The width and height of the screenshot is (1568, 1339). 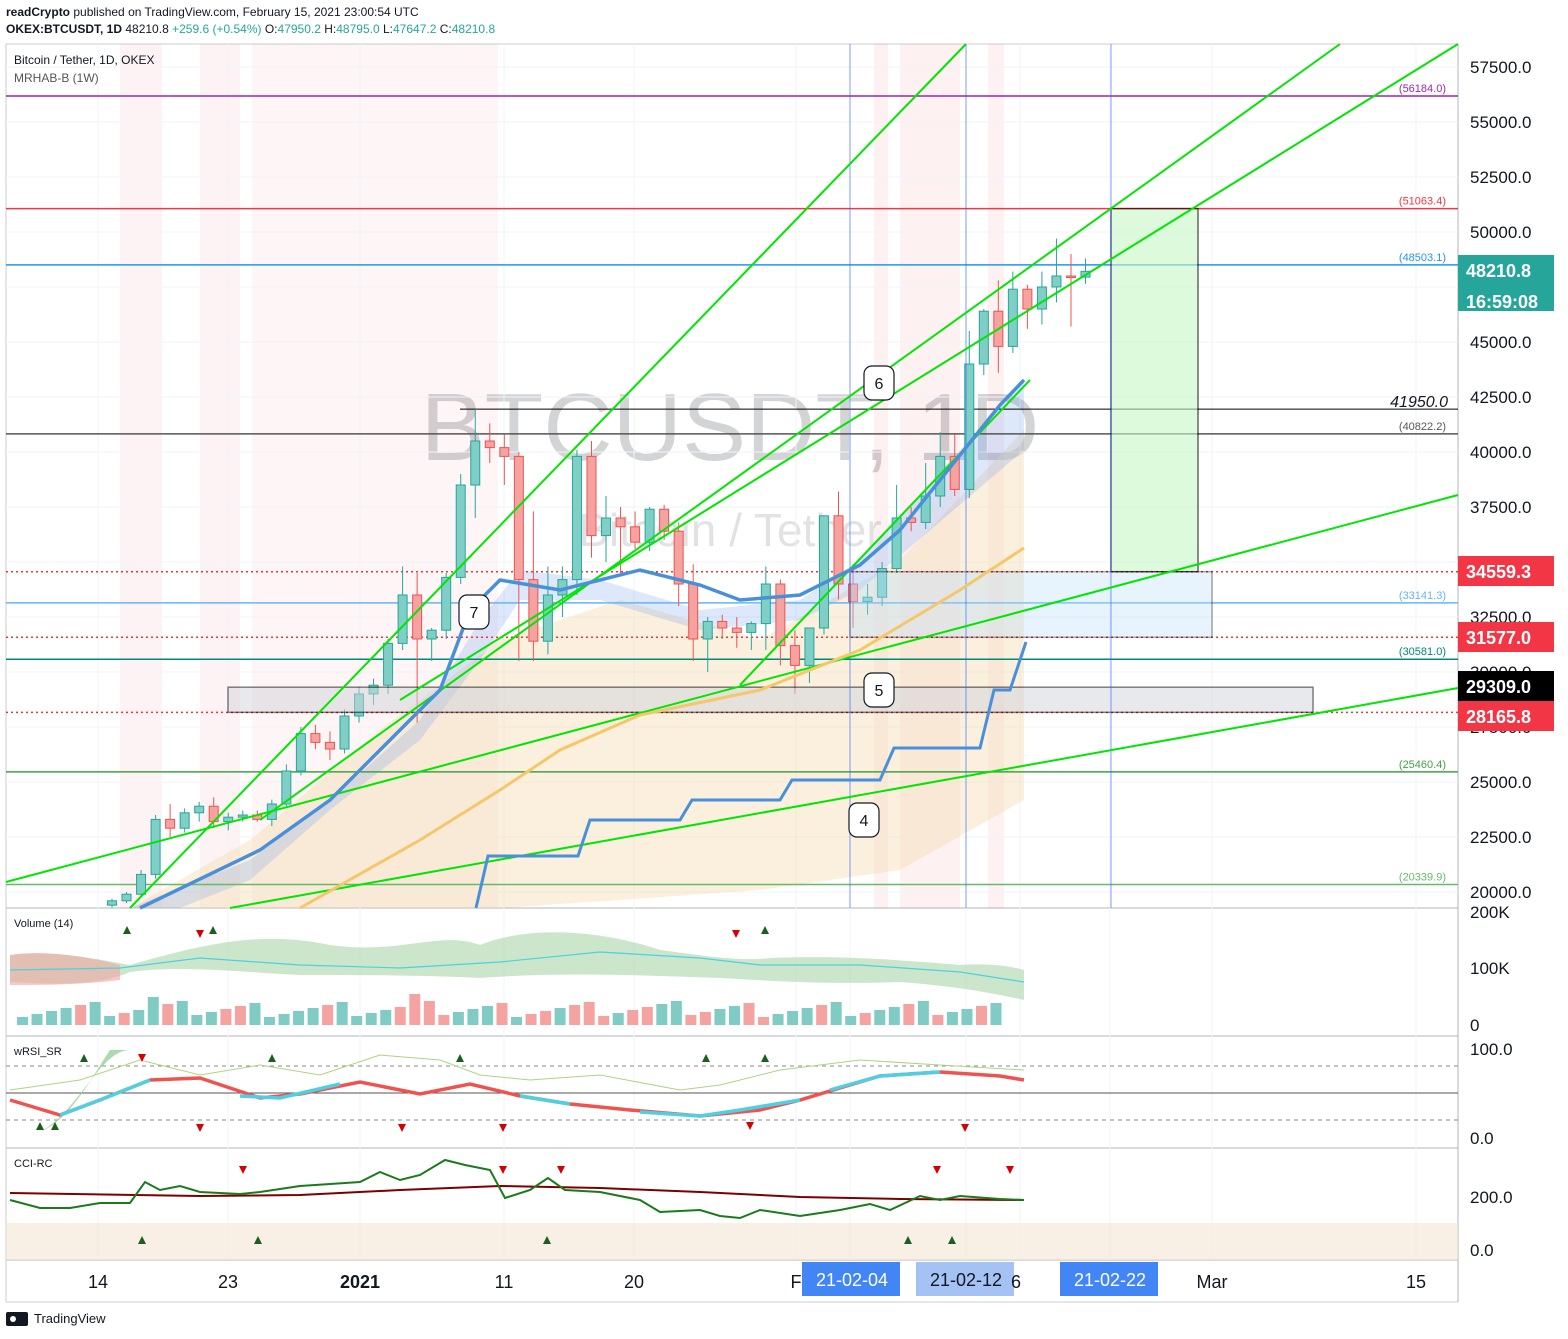 I want to click on price-tick-label: 37500.0, so click(x=1500, y=507).